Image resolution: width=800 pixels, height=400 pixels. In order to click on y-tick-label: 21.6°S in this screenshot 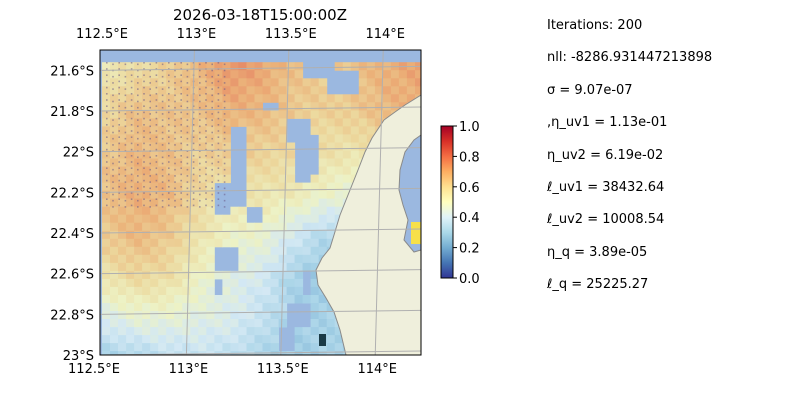, I will do `click(72, 71)`.